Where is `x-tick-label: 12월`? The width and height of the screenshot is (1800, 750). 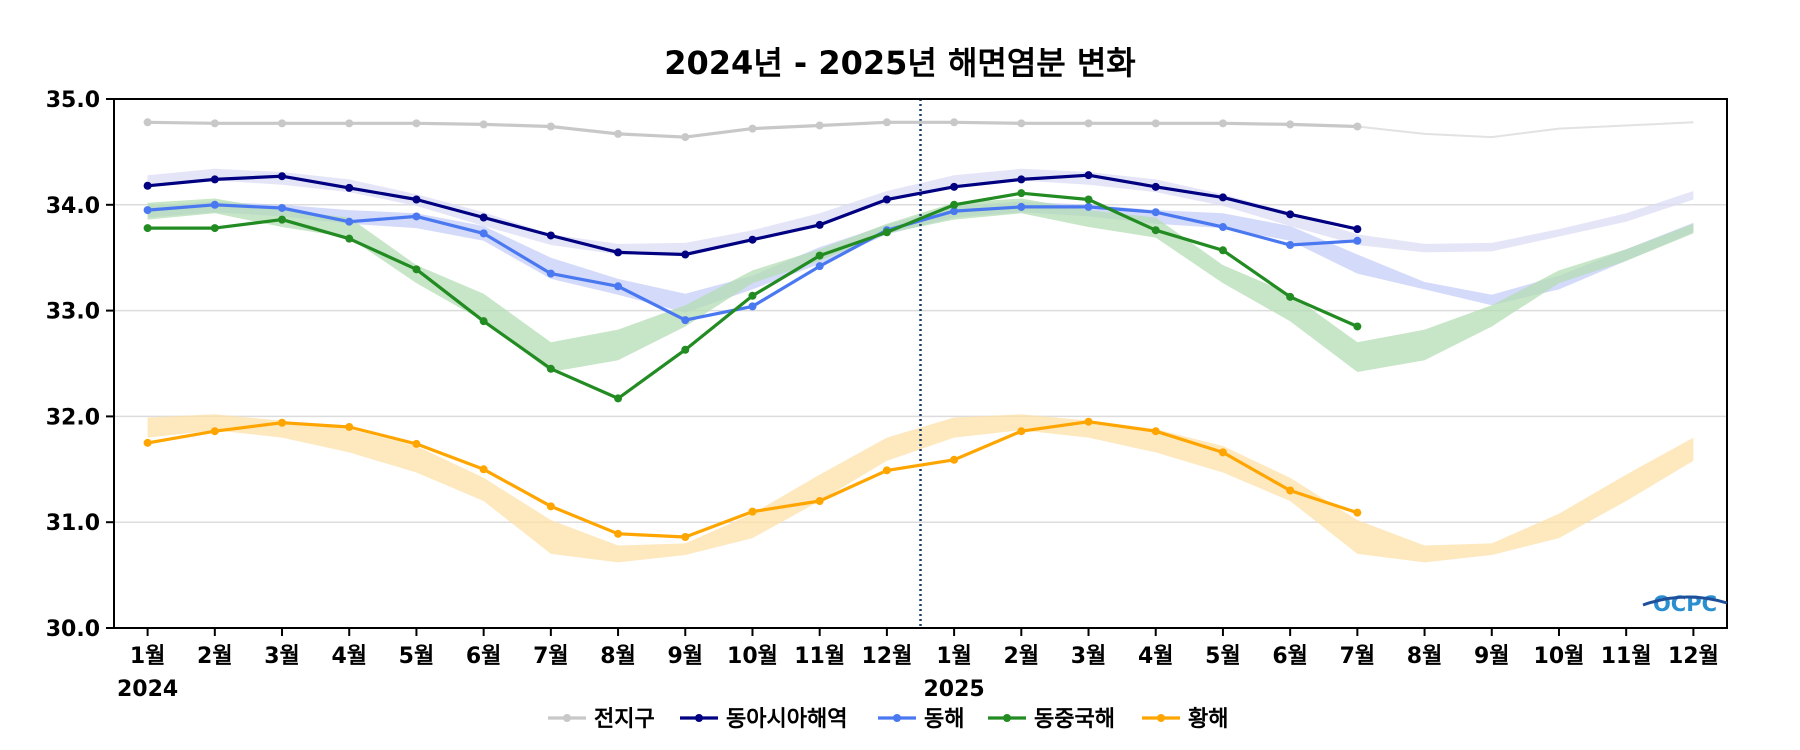
x-tick-label: 12월 is located at coordinates (886, 656).